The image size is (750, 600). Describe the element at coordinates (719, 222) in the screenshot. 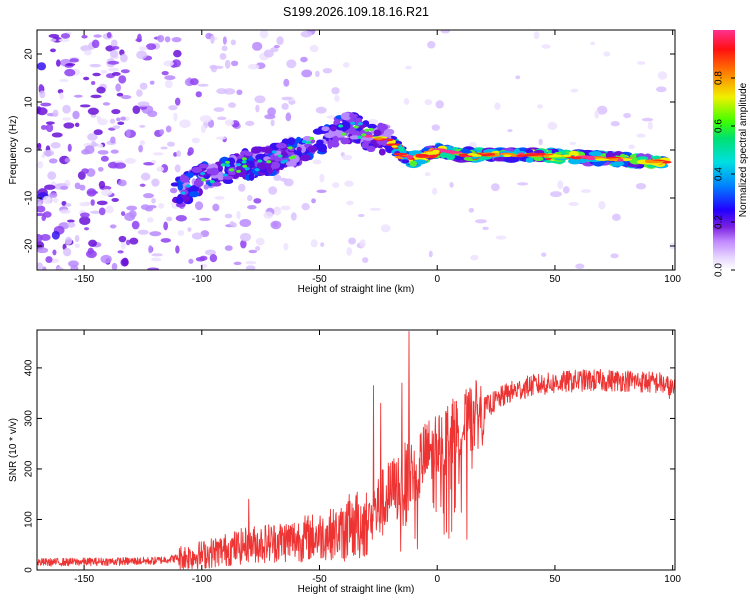

I see `colorbar-tick-label: 0.2` at that location.